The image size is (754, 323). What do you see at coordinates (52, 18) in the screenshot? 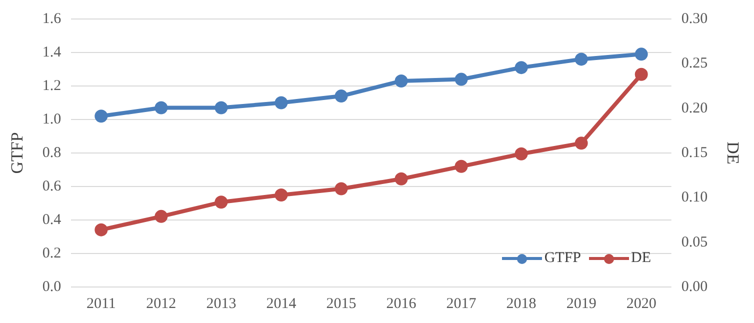
I see `y-tick-label: 1.6` at bounding box center [52, 18].